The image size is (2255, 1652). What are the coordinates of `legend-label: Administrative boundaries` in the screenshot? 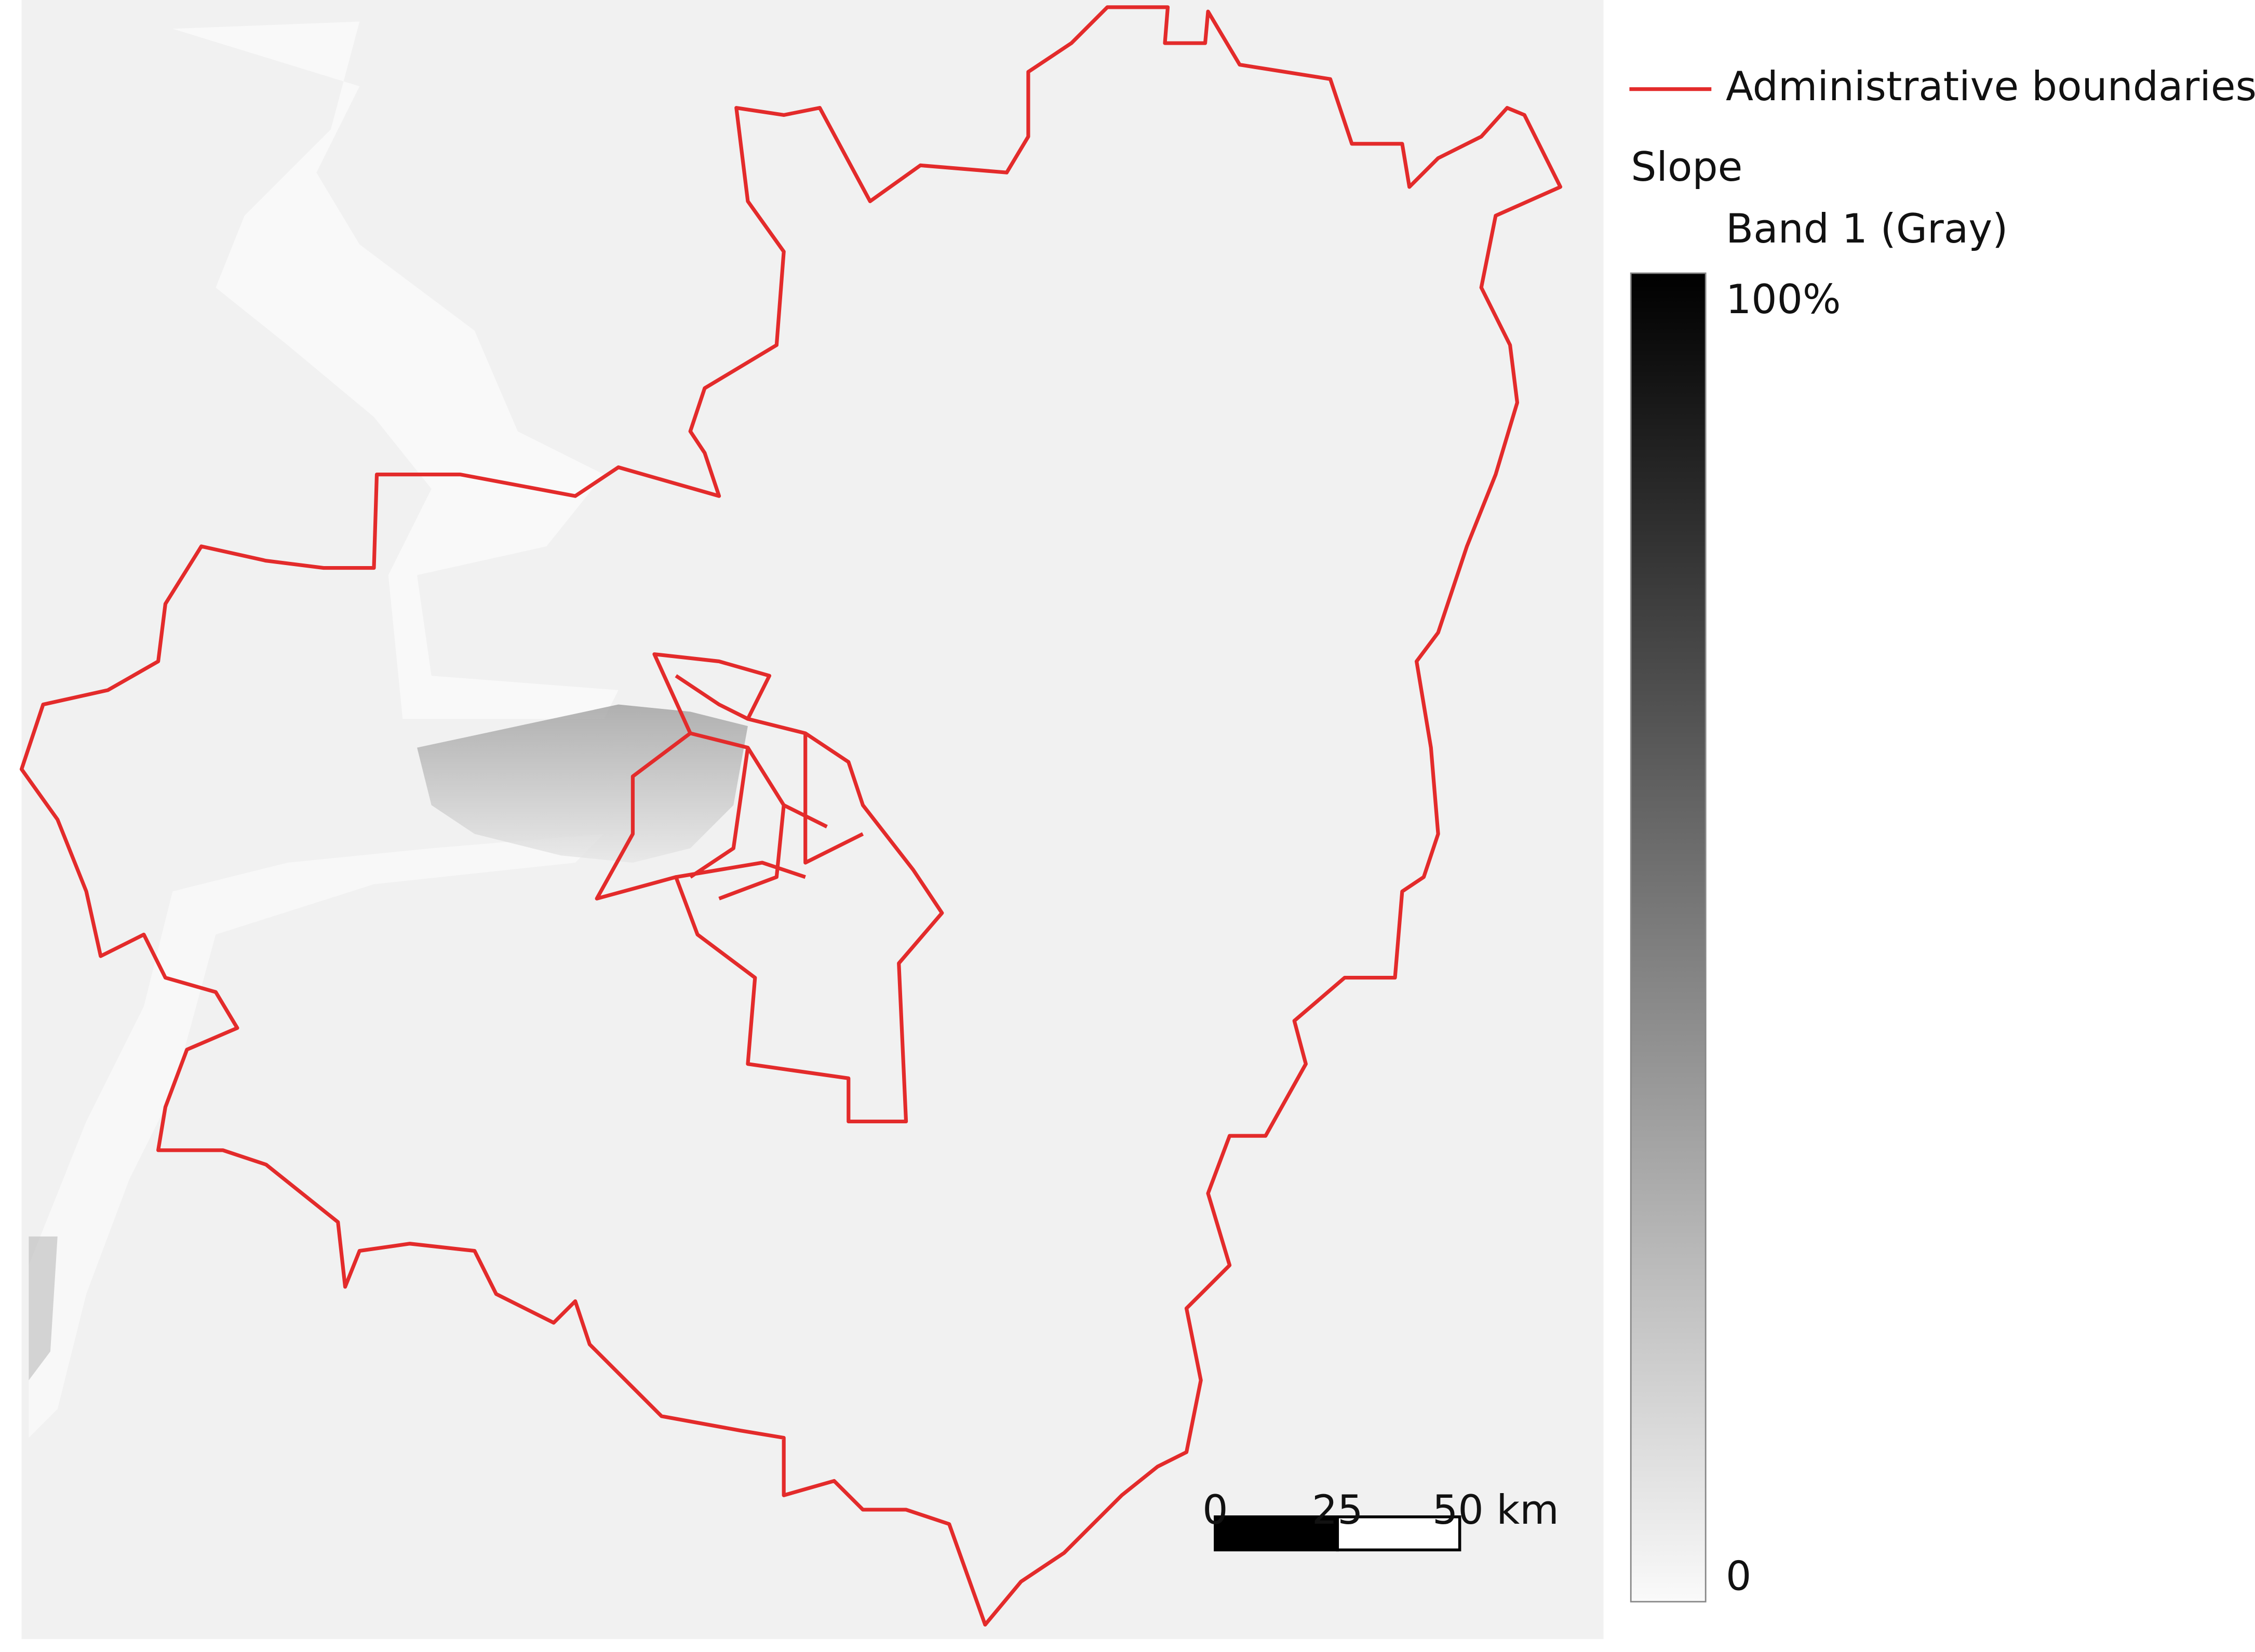 It's located at (1990, 86).